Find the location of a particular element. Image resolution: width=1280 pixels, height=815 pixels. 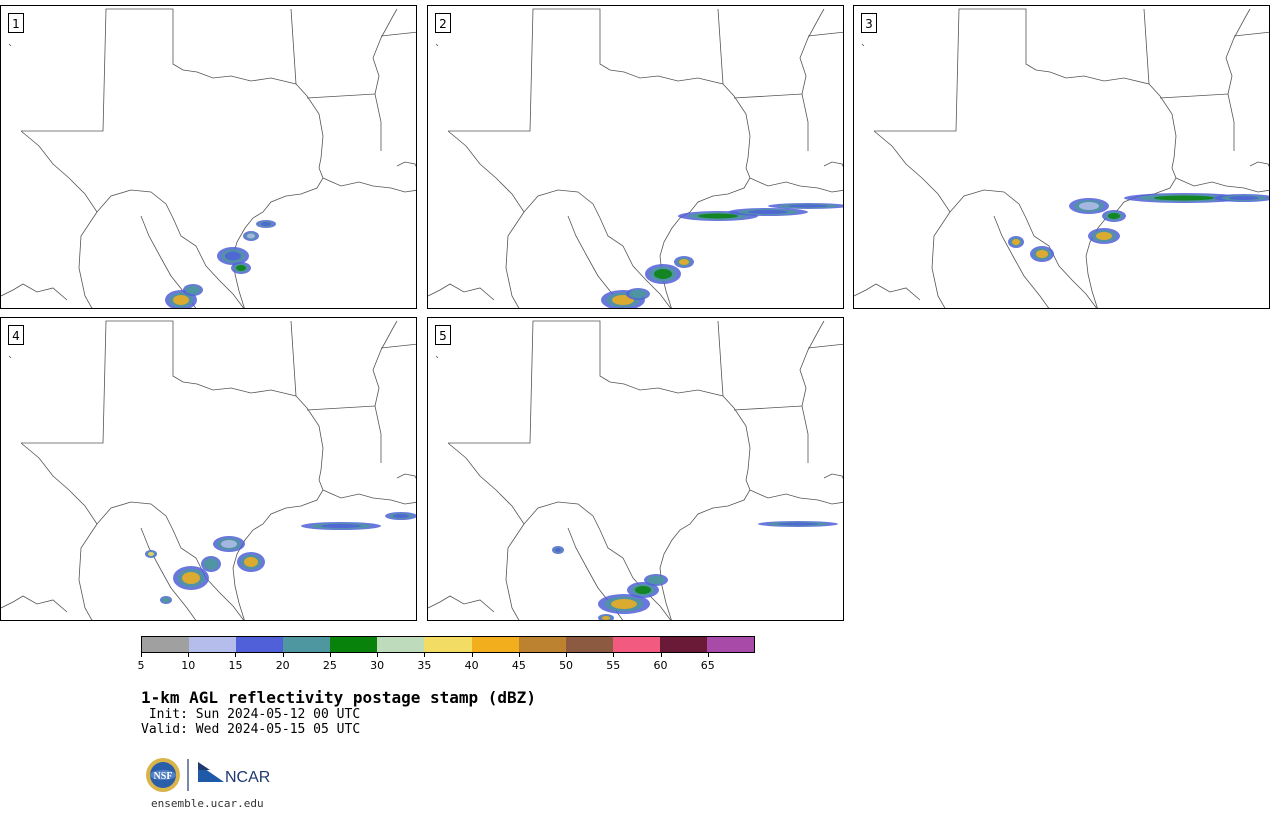

colorbar-tick-label: 15 is located at coordinates (235, 665).